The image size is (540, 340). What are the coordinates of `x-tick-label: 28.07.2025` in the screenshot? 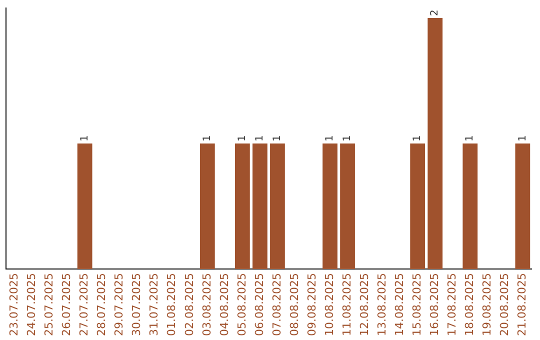 It's located at (101, 304).